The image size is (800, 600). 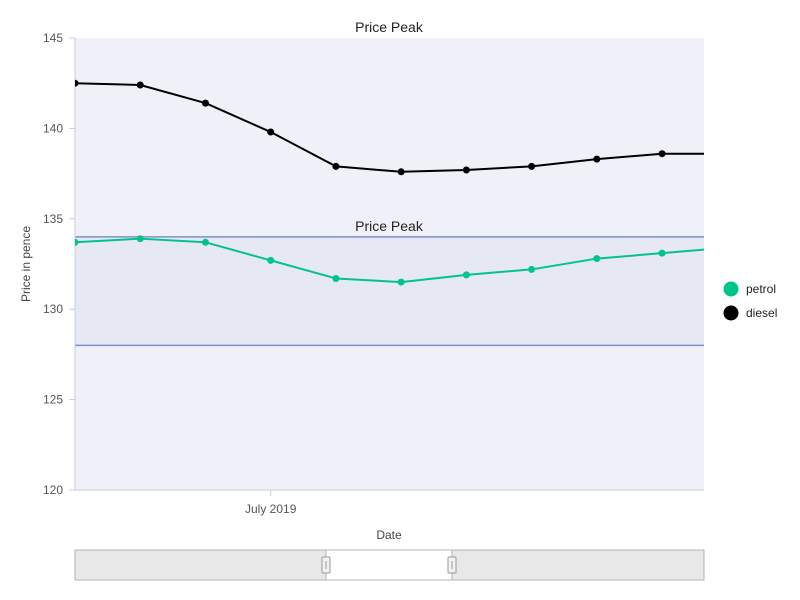 I want to click on band-label: Price Peak, so click(x=389, y=226).